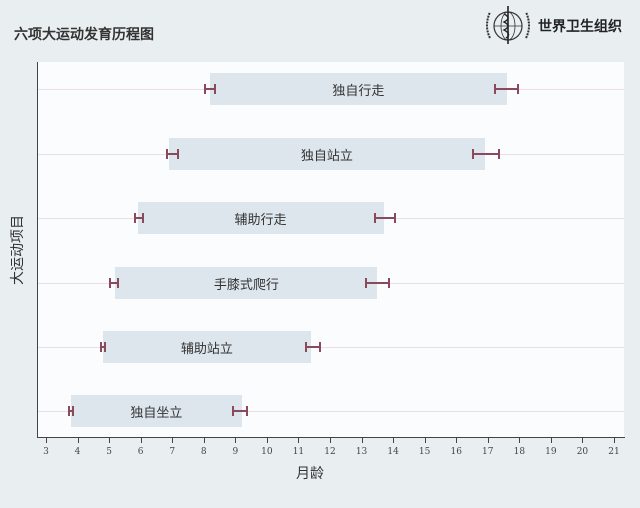 The image size is (640, 508). I want to click on range-bar: 独自站立, so click(327, 154).